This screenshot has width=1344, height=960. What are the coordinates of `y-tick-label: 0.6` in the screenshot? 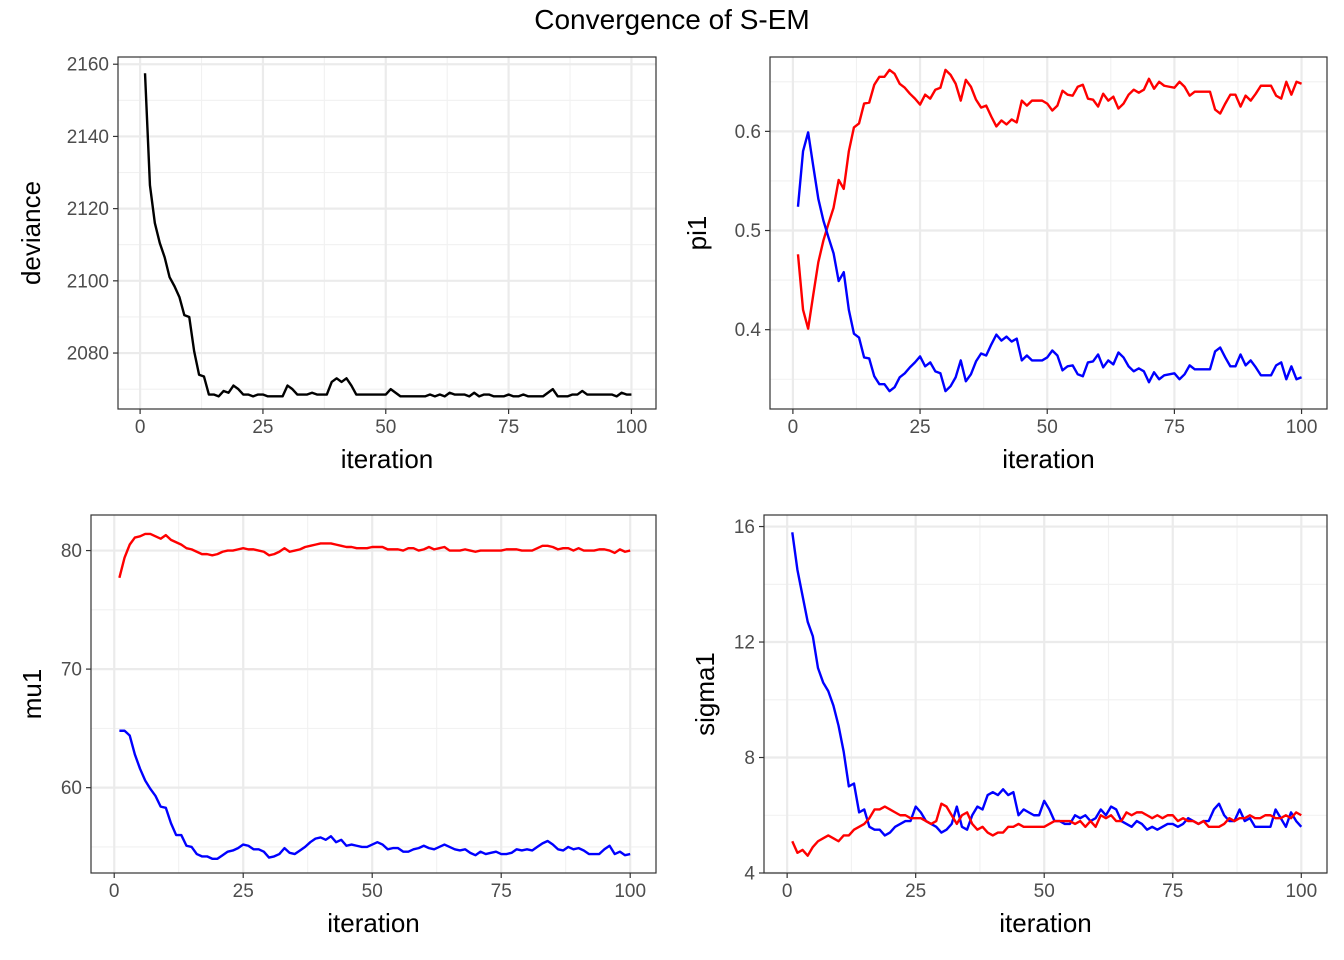 It's located at (748, 132).